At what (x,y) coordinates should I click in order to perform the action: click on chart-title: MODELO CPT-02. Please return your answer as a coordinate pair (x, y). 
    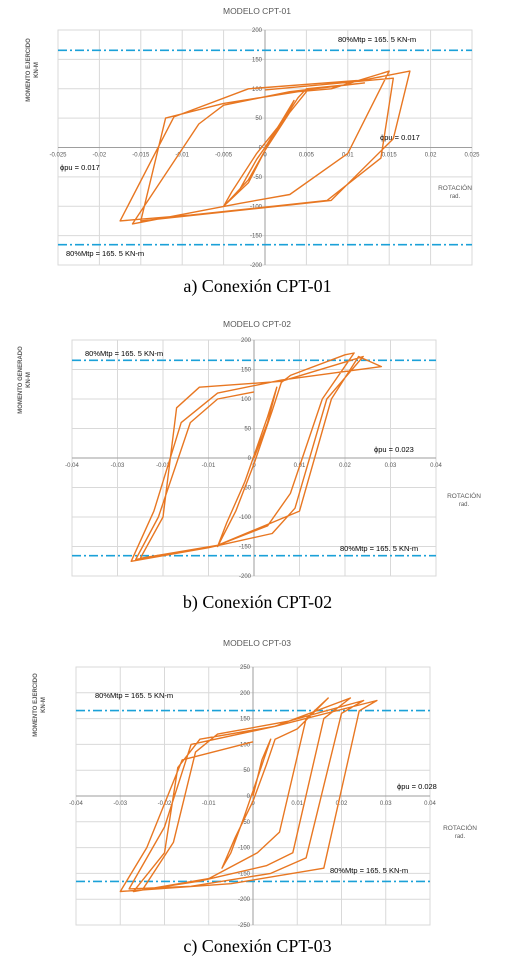
    Looking at the image, I should click on (257, 324).